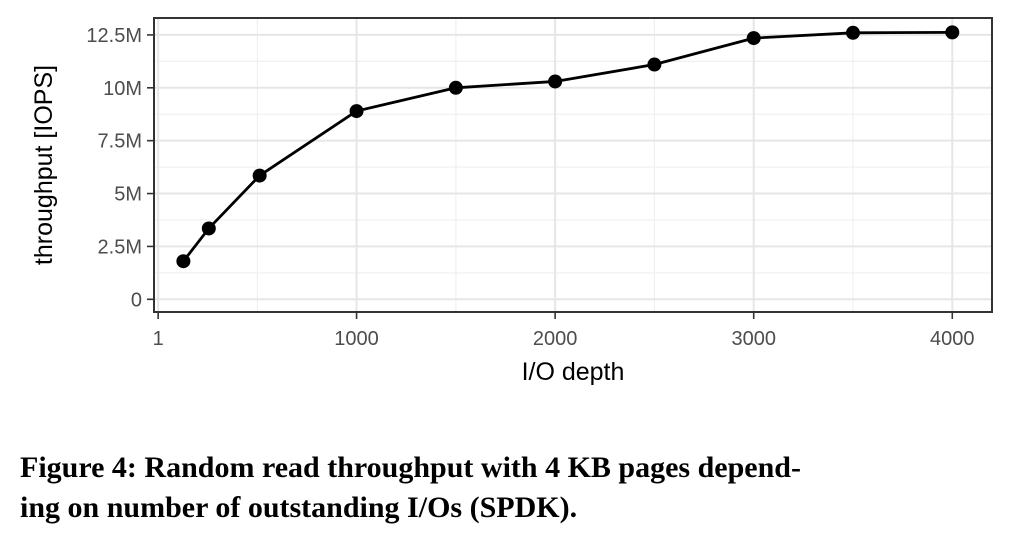 The image size is (1024, 552). What do you see at coordinates (120, 247) in the screenshot?
I see `y-tick-label: 2.5M` at bounding box center [120, 247].